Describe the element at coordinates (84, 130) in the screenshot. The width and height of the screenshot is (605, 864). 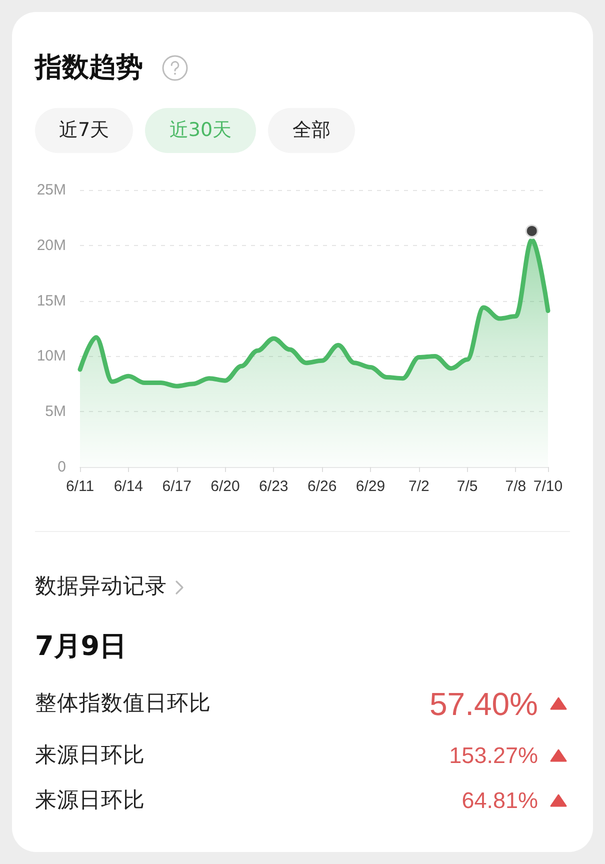
I see `pill-button: 近7天` at that location.